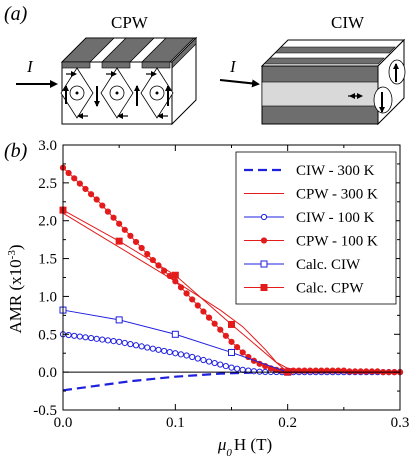  I want to click on ciw-front-light-band, so click(320, 94).